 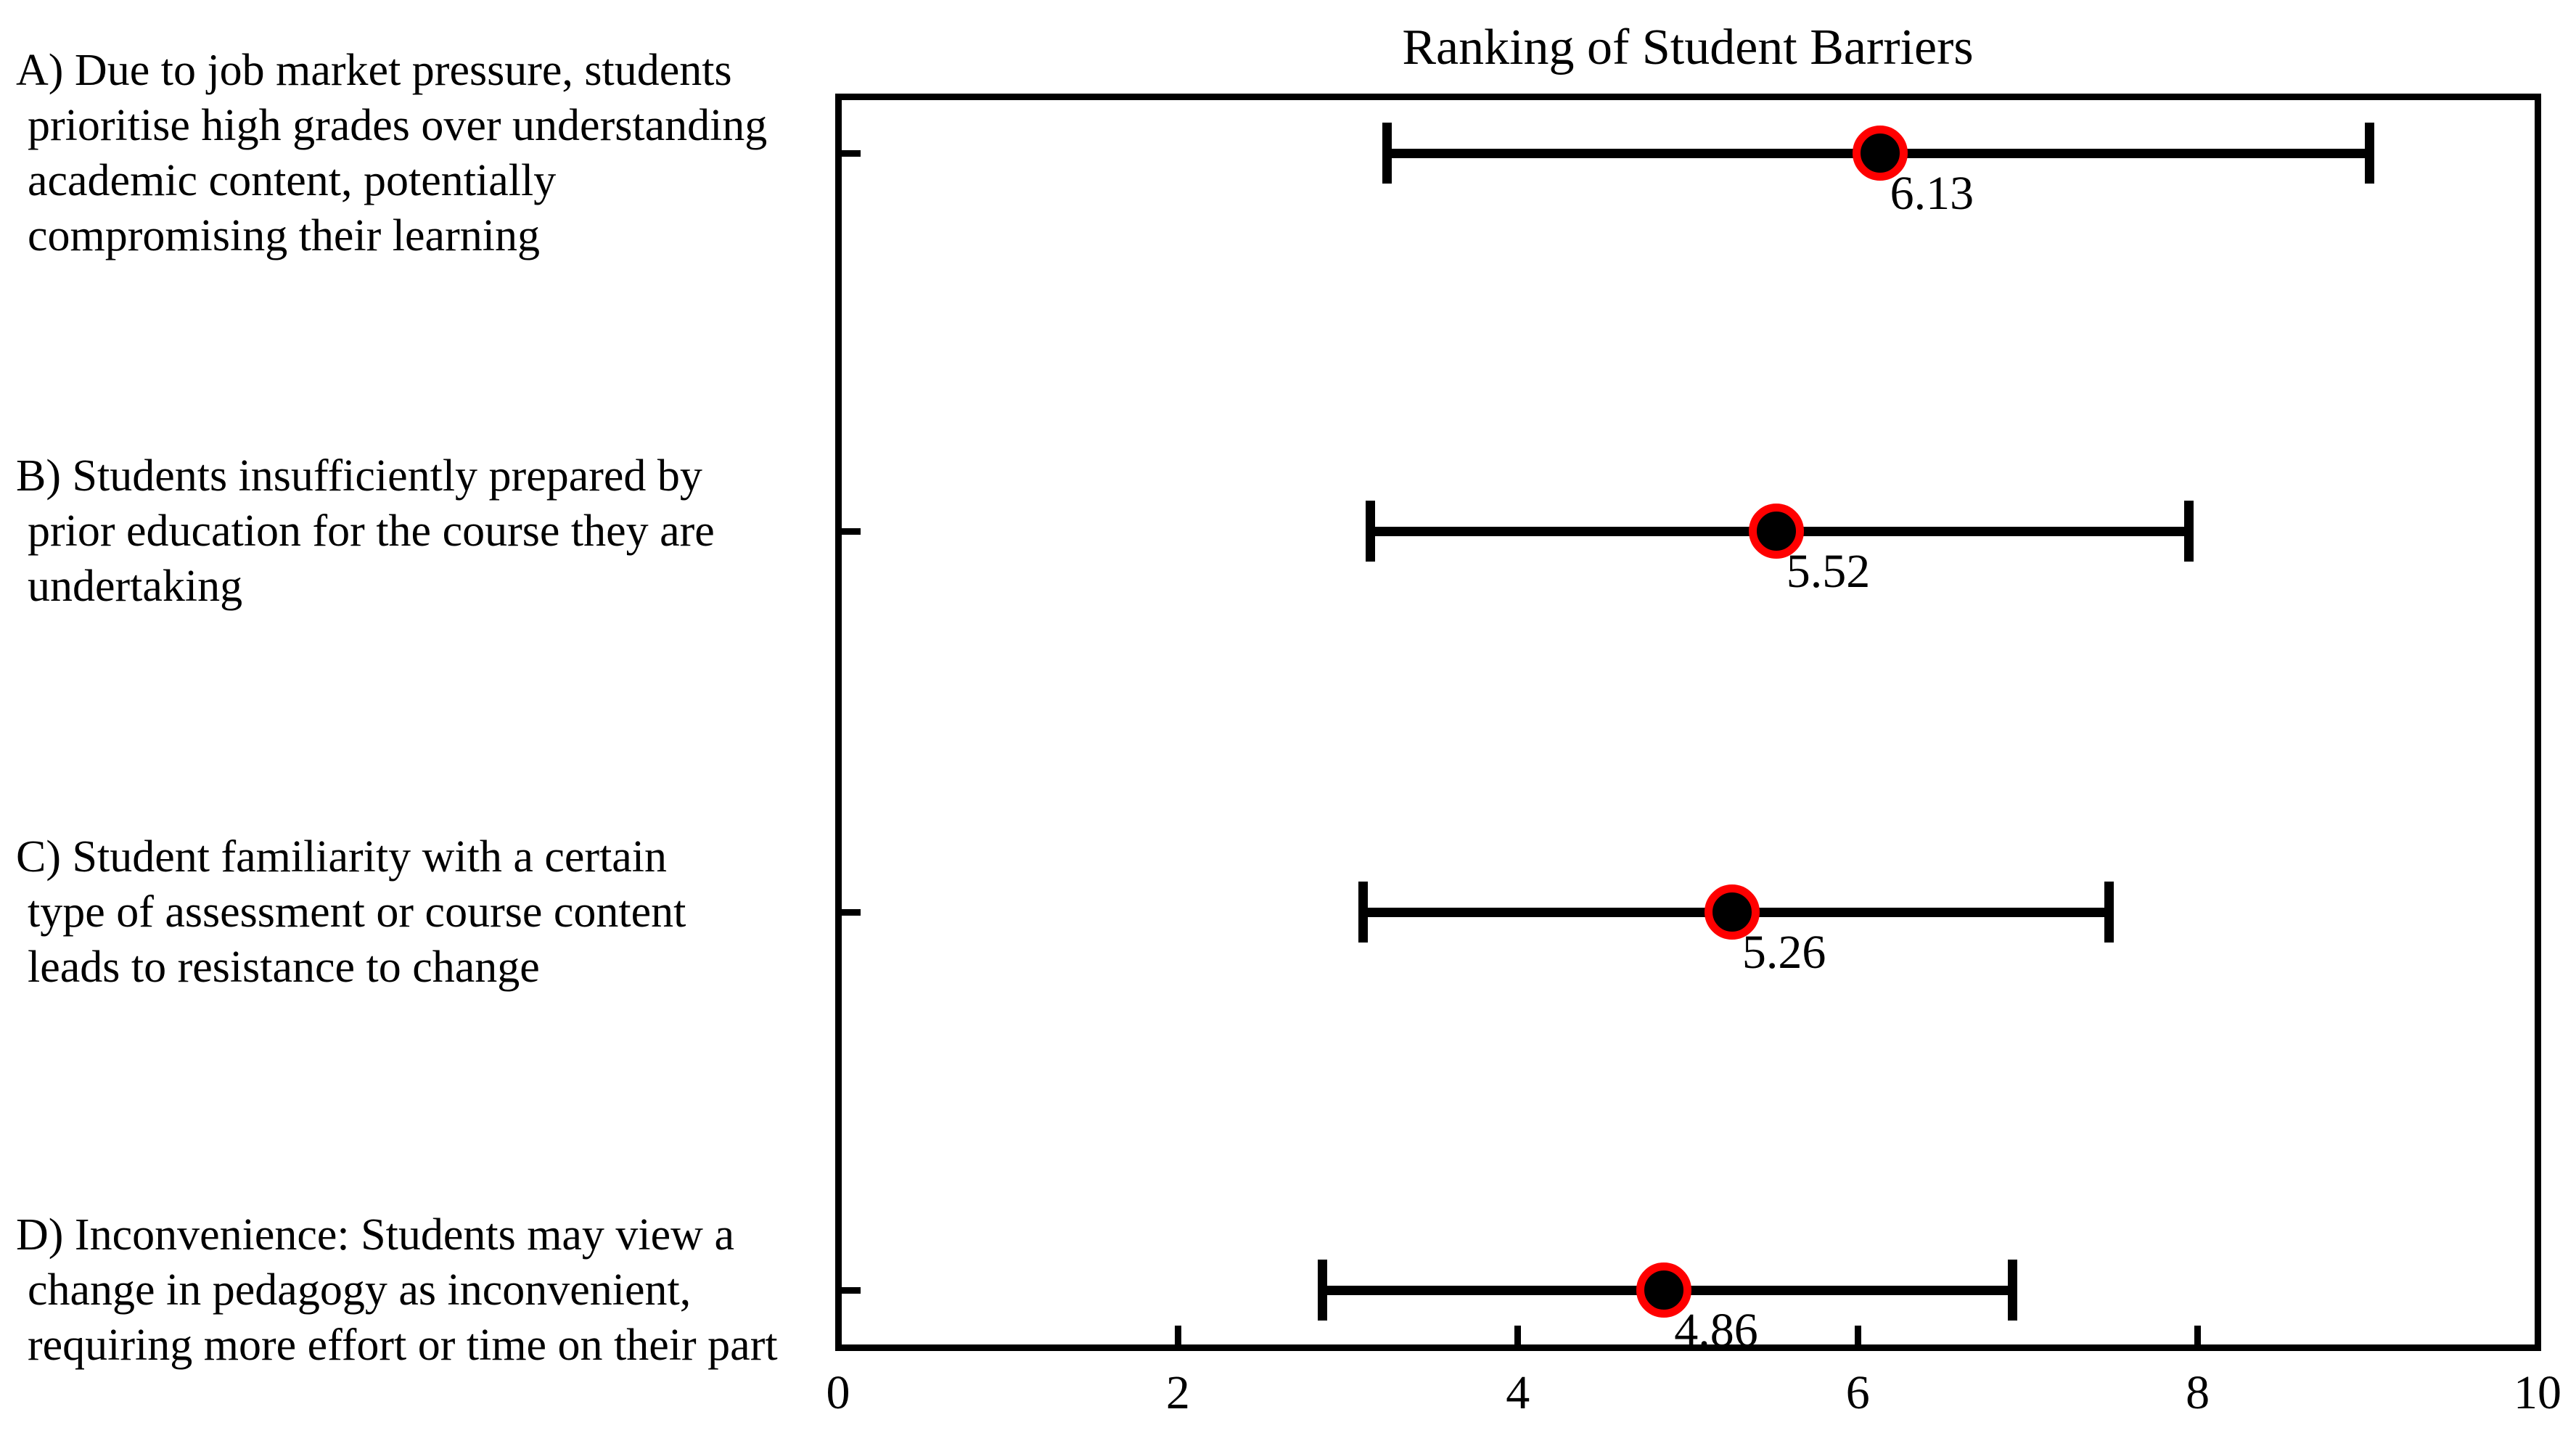 What do you see at coordinates (1177, 1392) in the screenshot?
I see `x-axis-tick-label: 2` at bounding box center [1177, 1392].